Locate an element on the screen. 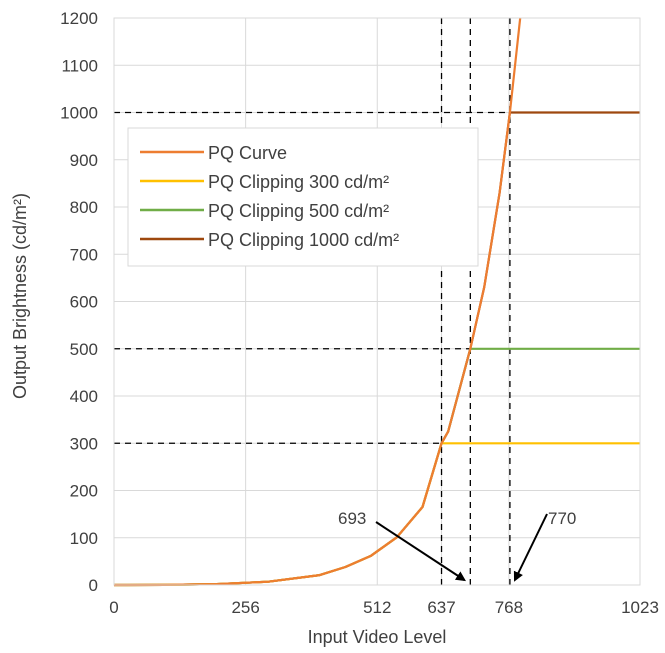  x-tick-label: 256 is located at coordinates (245, 607).